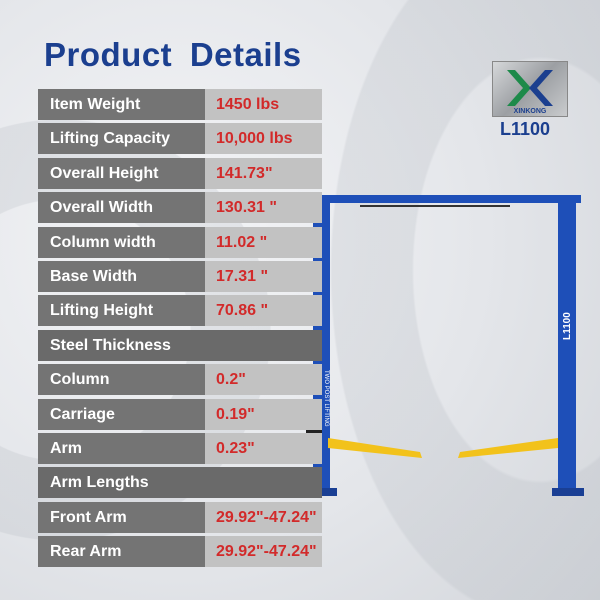  What do you see at coordinates (263, 139) in the screenshot?
I see `spec-value: 10,000 lbs` at bounding box center [263, 139].